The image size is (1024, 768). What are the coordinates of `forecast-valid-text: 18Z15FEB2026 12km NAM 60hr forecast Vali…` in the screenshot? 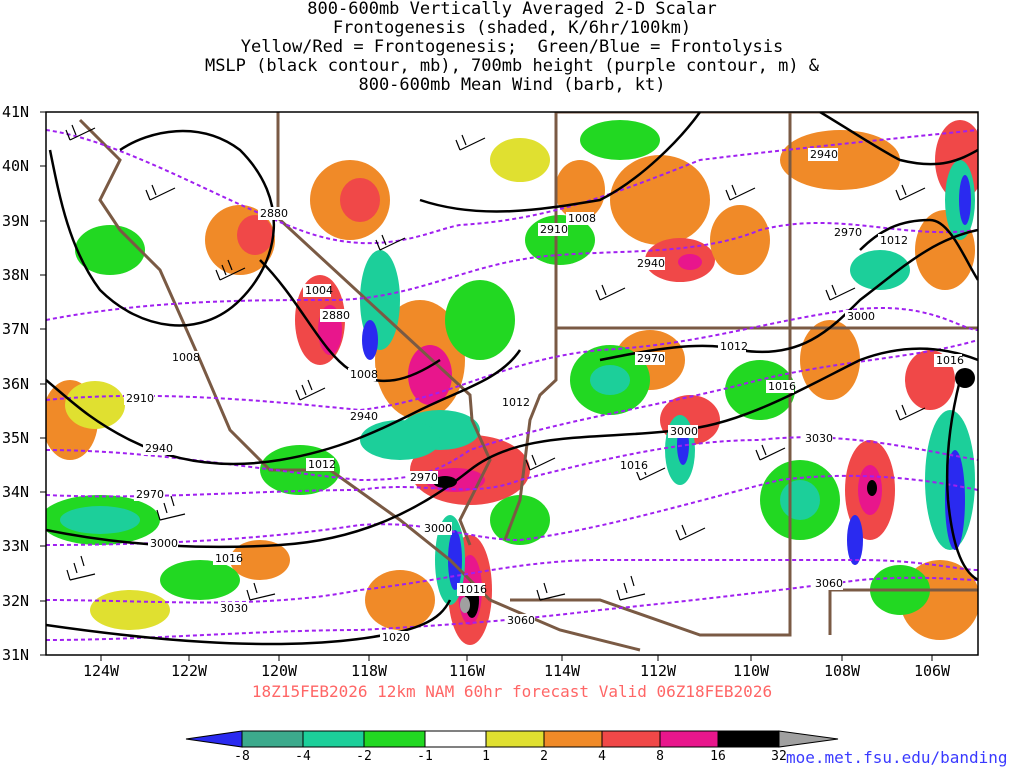 It's located at (512, 691).